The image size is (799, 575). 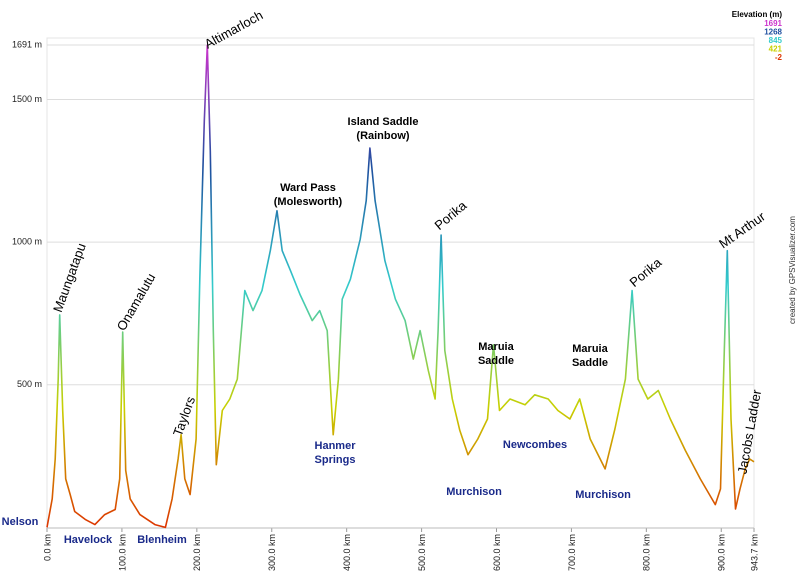 I want to click on x-tick-label: 400.0 km, so click(x=347, y=552).